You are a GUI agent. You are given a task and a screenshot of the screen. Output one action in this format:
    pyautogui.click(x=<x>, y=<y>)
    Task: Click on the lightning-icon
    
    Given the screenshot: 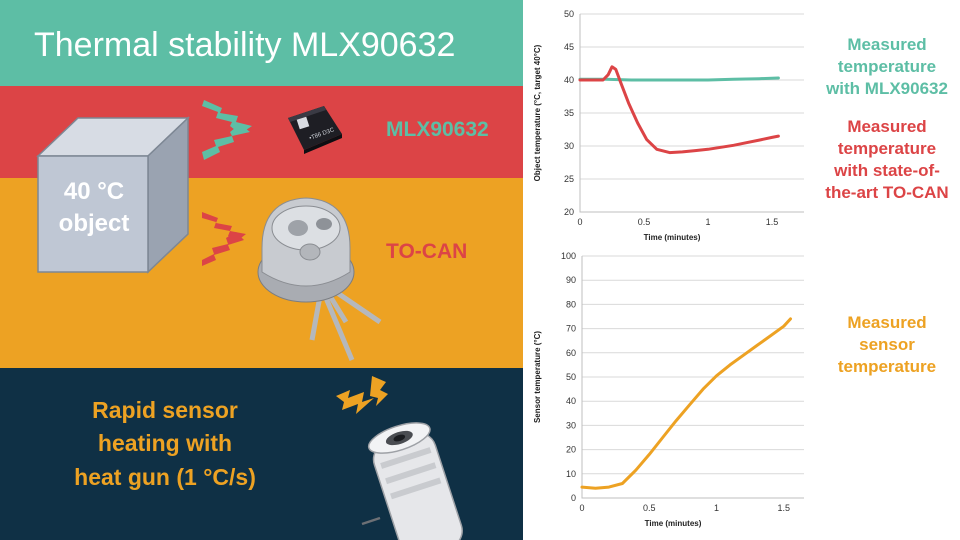 What is the action you would take?
    pyautogui.click(x=362, y=395)
    